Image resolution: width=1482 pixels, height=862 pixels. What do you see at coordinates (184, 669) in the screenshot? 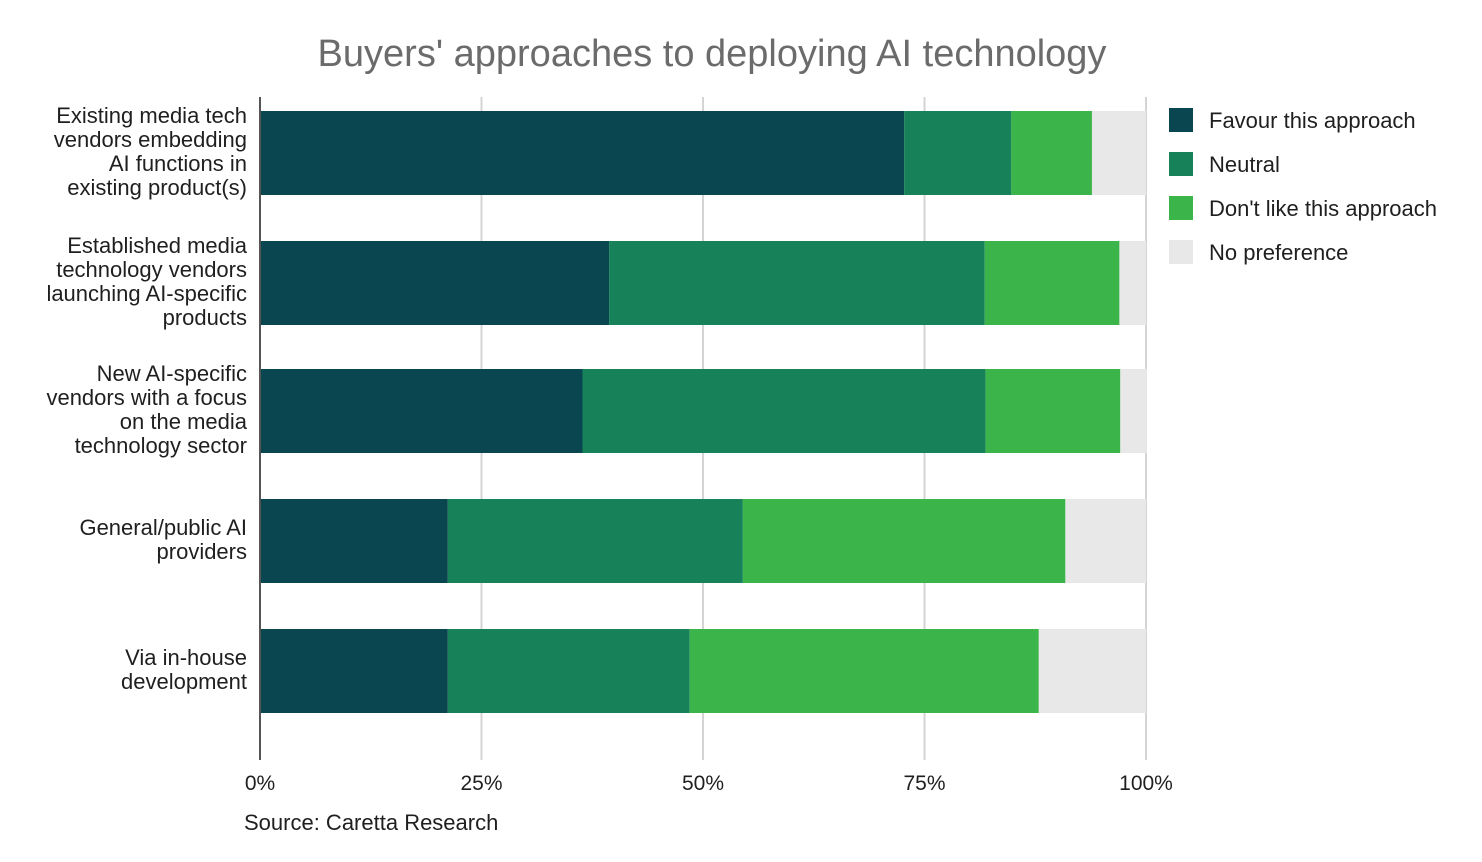
I see `category-label: Via in-house development` at bounding box center [184, 669].